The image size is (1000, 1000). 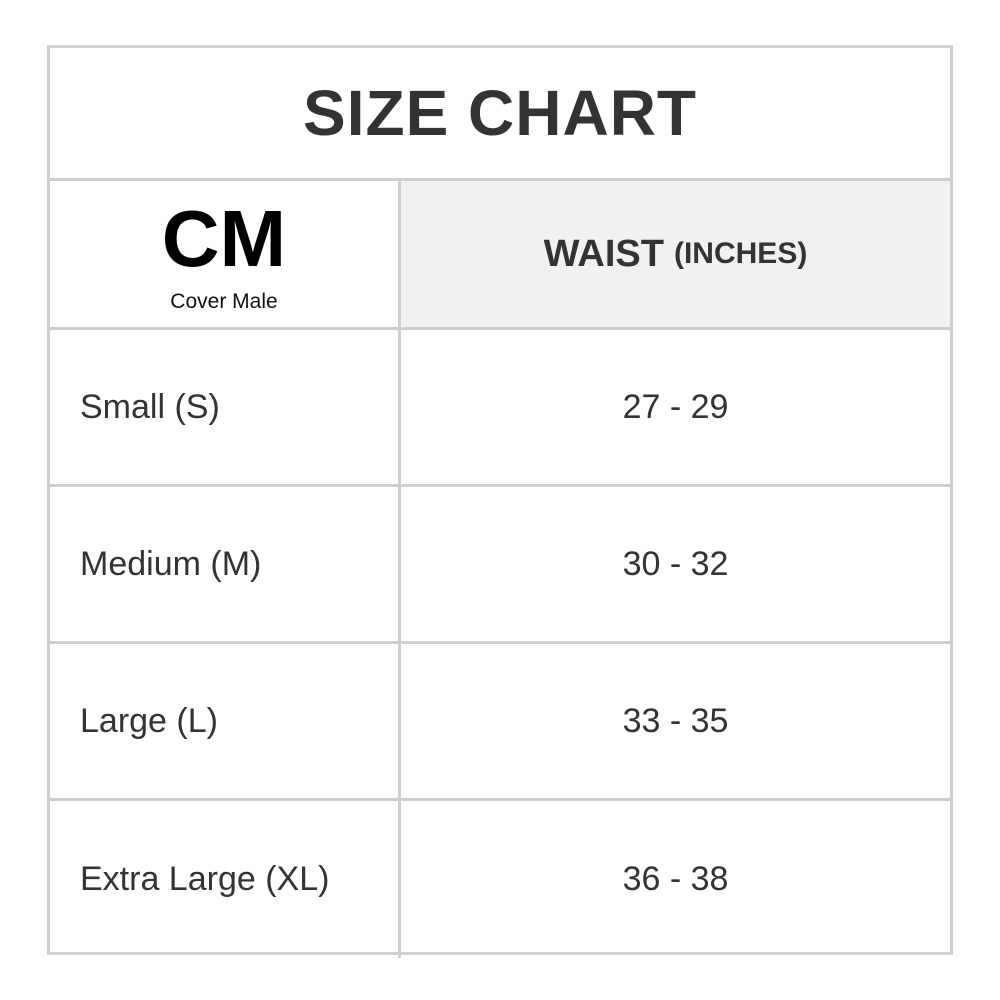 I want to click on brand-logo: CM Cover Male, so click(x=224, y=253).